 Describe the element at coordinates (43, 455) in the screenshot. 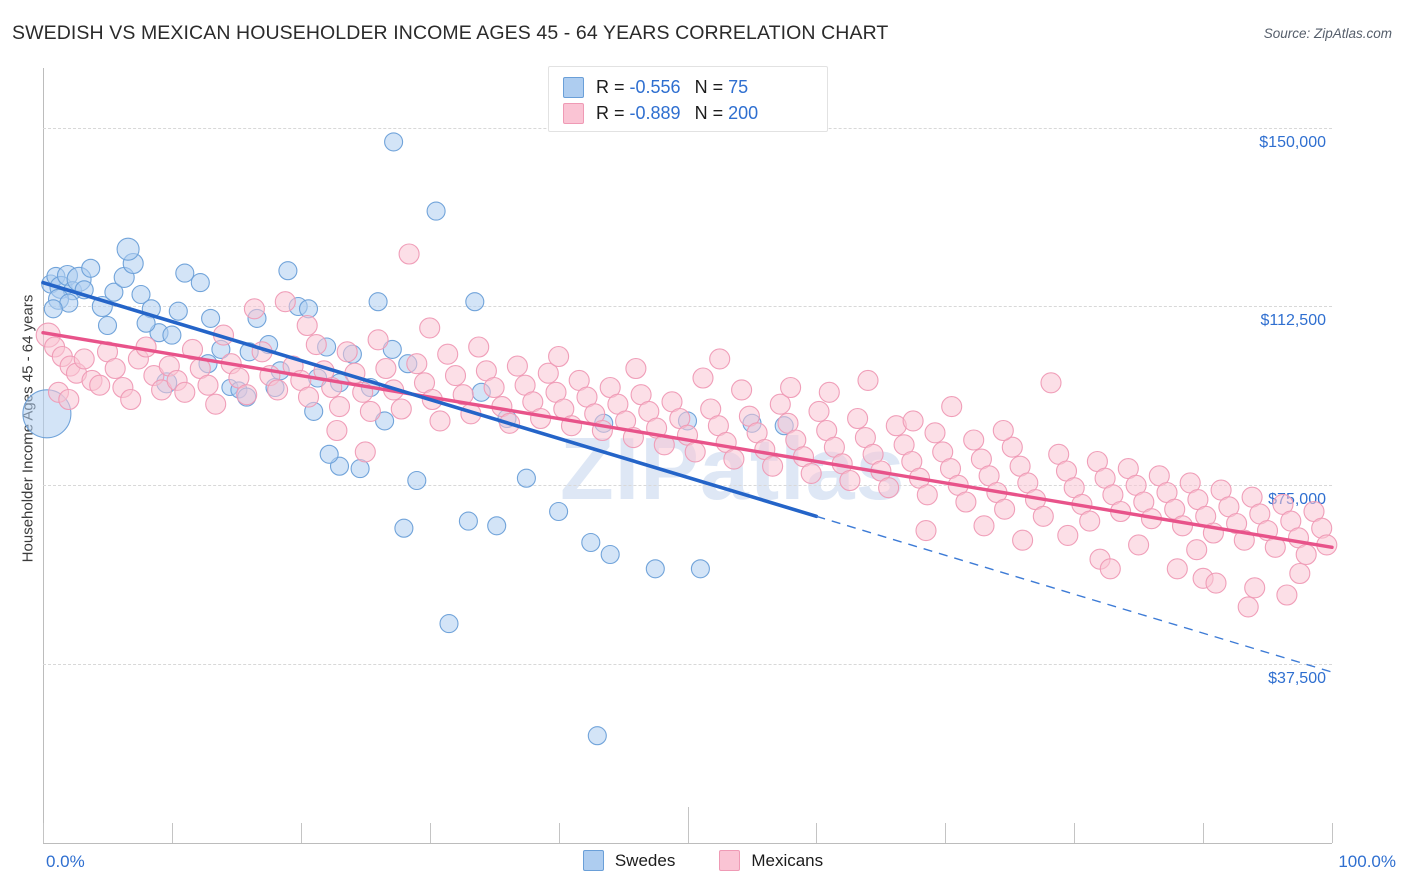

I see `y-axis-line` at that location.